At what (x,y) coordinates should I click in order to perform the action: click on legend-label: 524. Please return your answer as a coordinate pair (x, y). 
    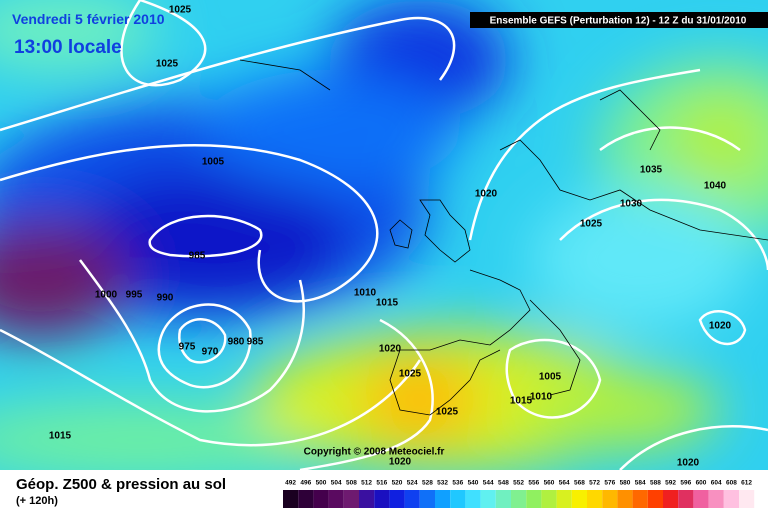
    Looking at the image, I should click on (412, 483).